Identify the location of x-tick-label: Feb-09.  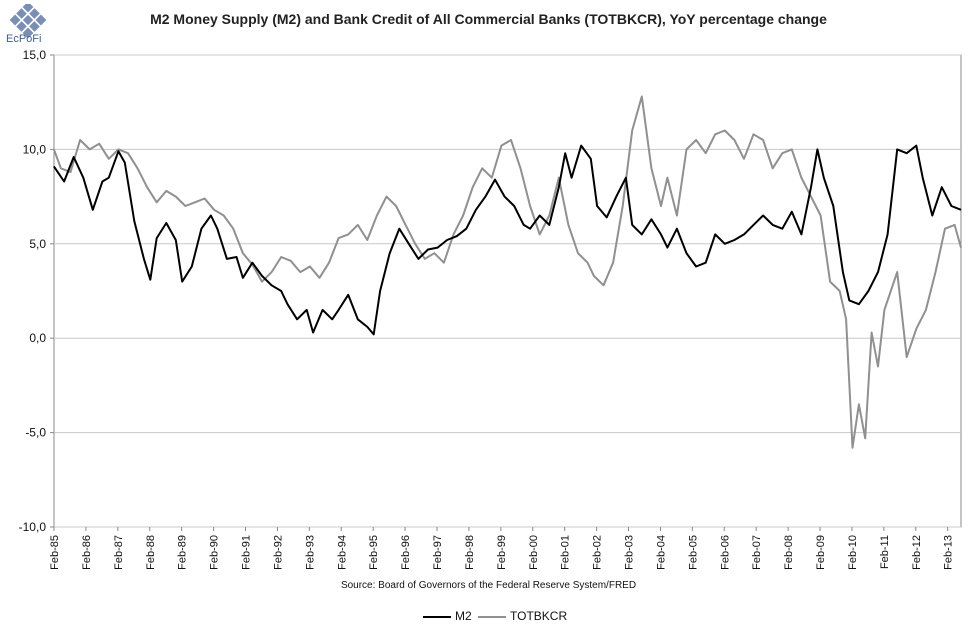
(821, 552).